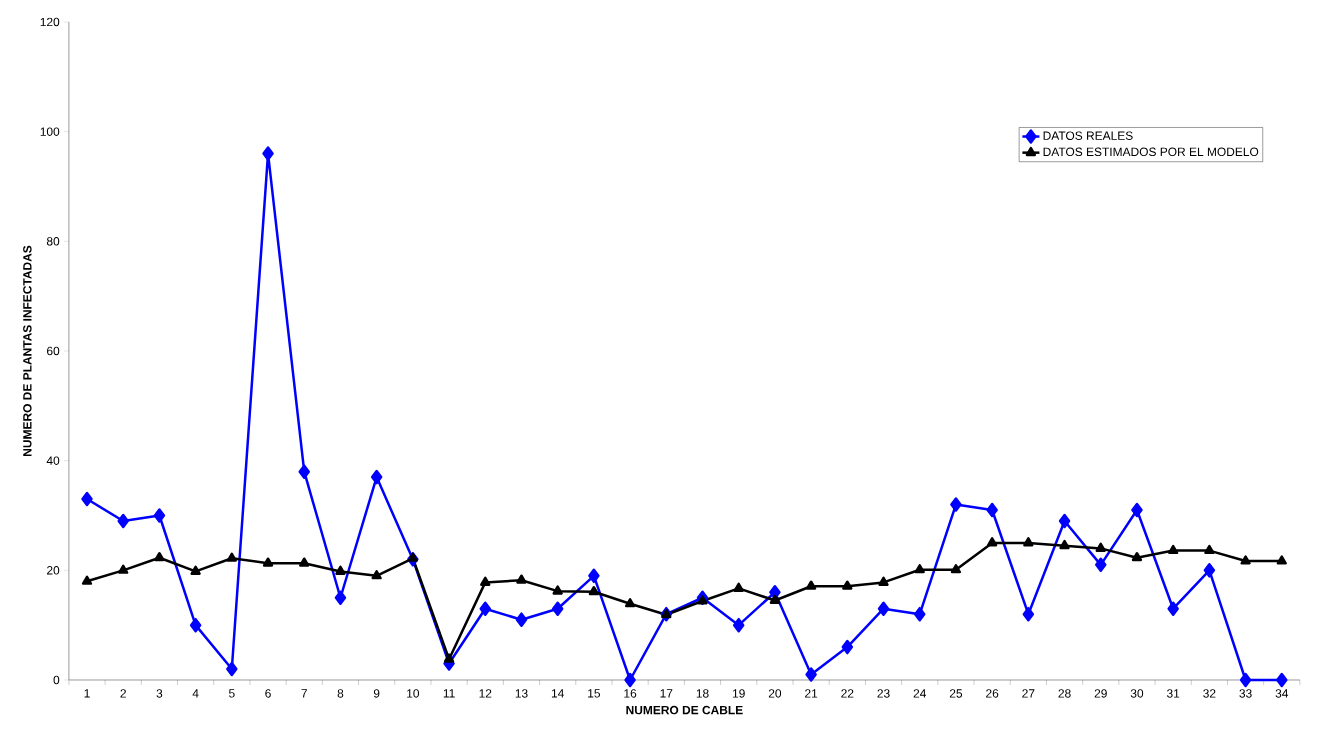  I want to click on legend-label: DATOS REALES, so click(1088, 135).